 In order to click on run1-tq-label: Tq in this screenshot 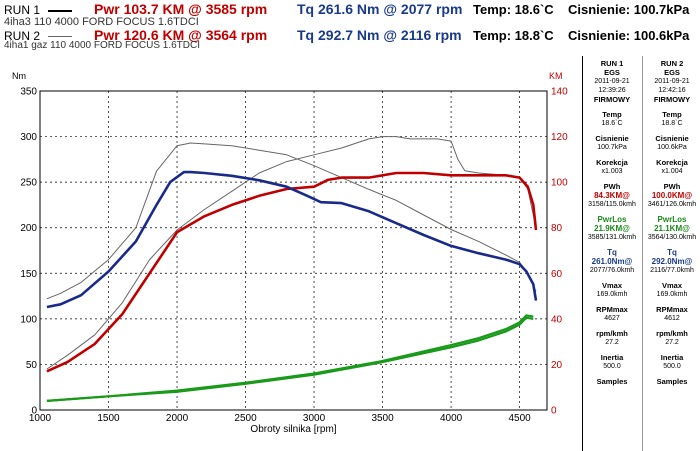, I will do `click(612, 252)`.